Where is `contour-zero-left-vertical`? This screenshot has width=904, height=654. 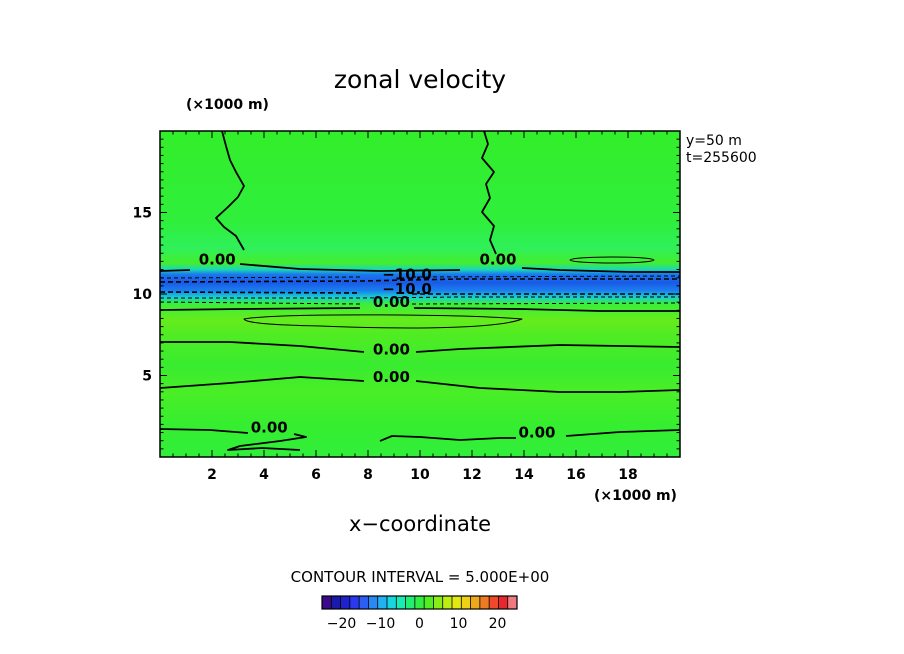
contour-zero-left-vertical is located at coordinates (230, 191).